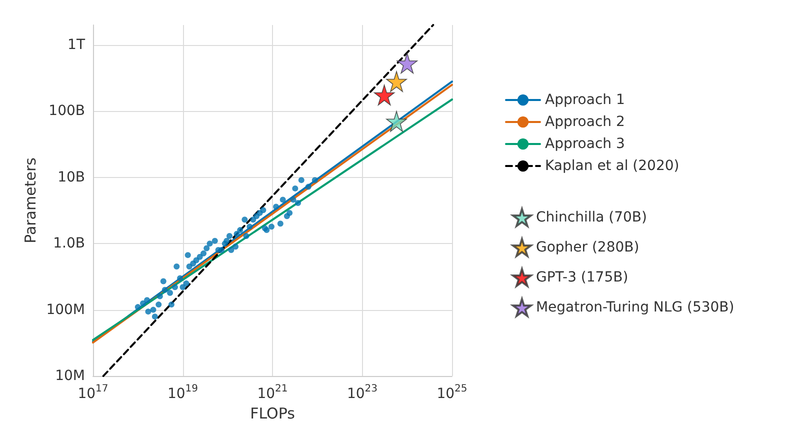 This screenshot has width=797, height=440. I want to click on y-tick-label: 100M, so click(65, 310).